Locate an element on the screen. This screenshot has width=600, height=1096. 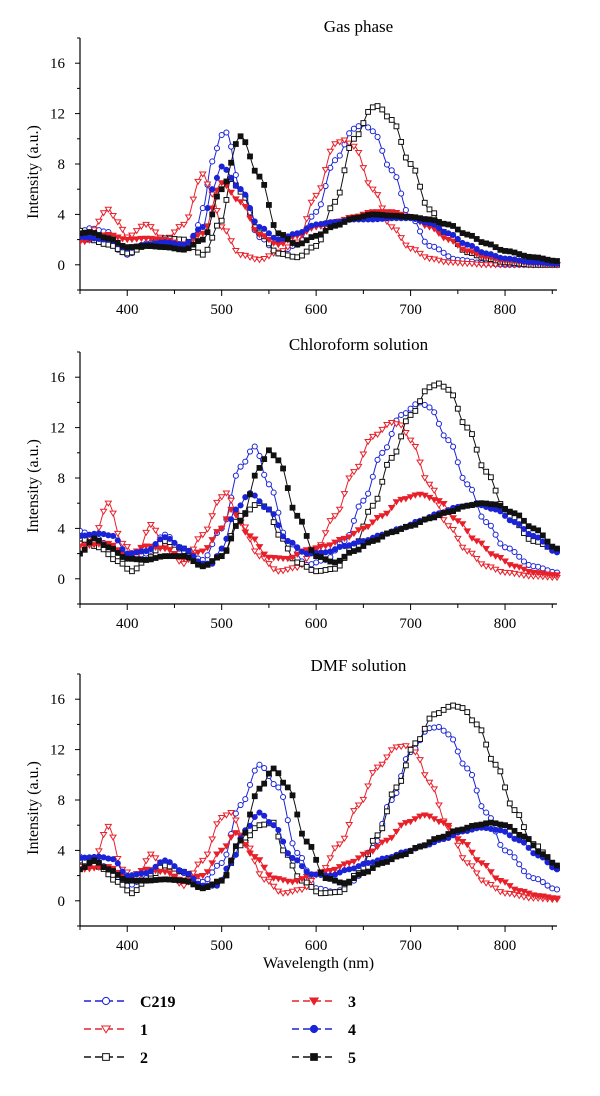
x-tick-label: 700 is located at coordinates (410, 946).